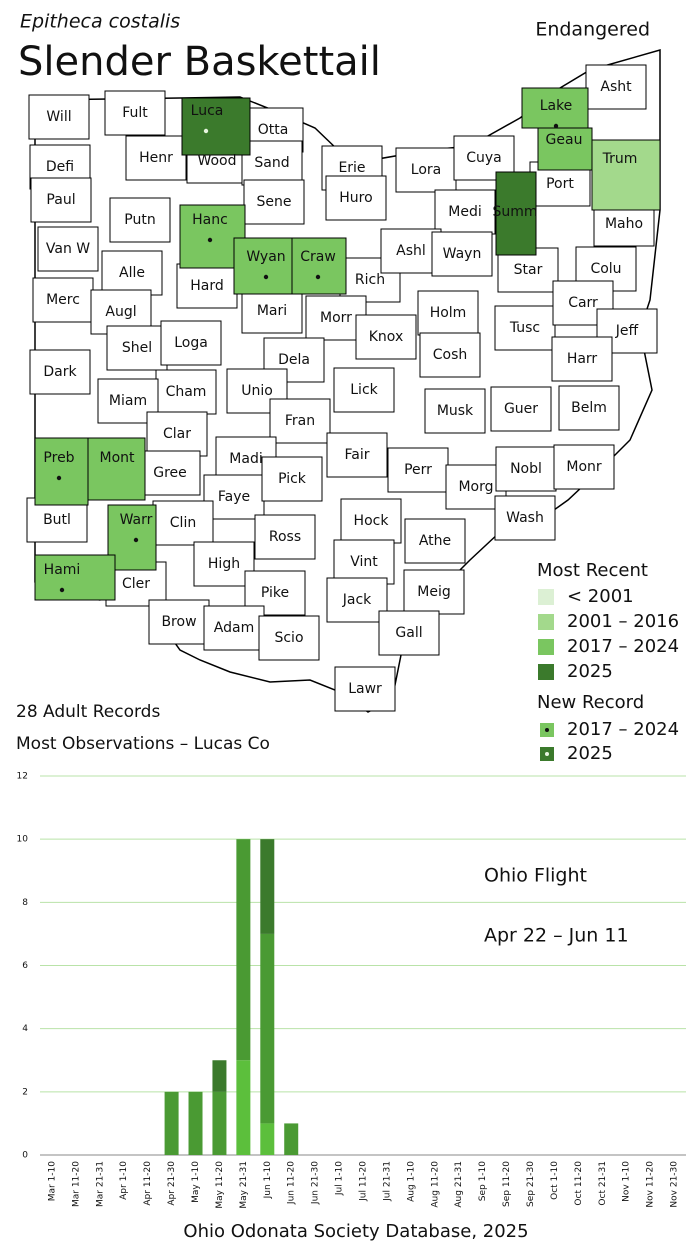 Image resolution: width=700 pixels, height=1250 pixels. I want to click on legend-dot, so click(547, 754).